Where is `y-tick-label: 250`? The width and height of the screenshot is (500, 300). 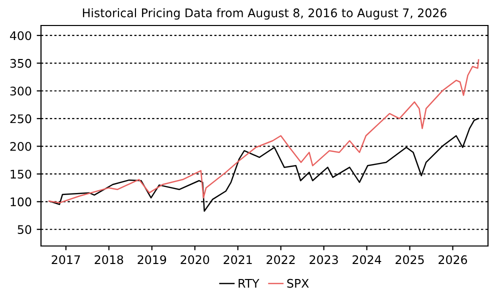
y-tick-label: 250 is located at coordinates (21, 119).